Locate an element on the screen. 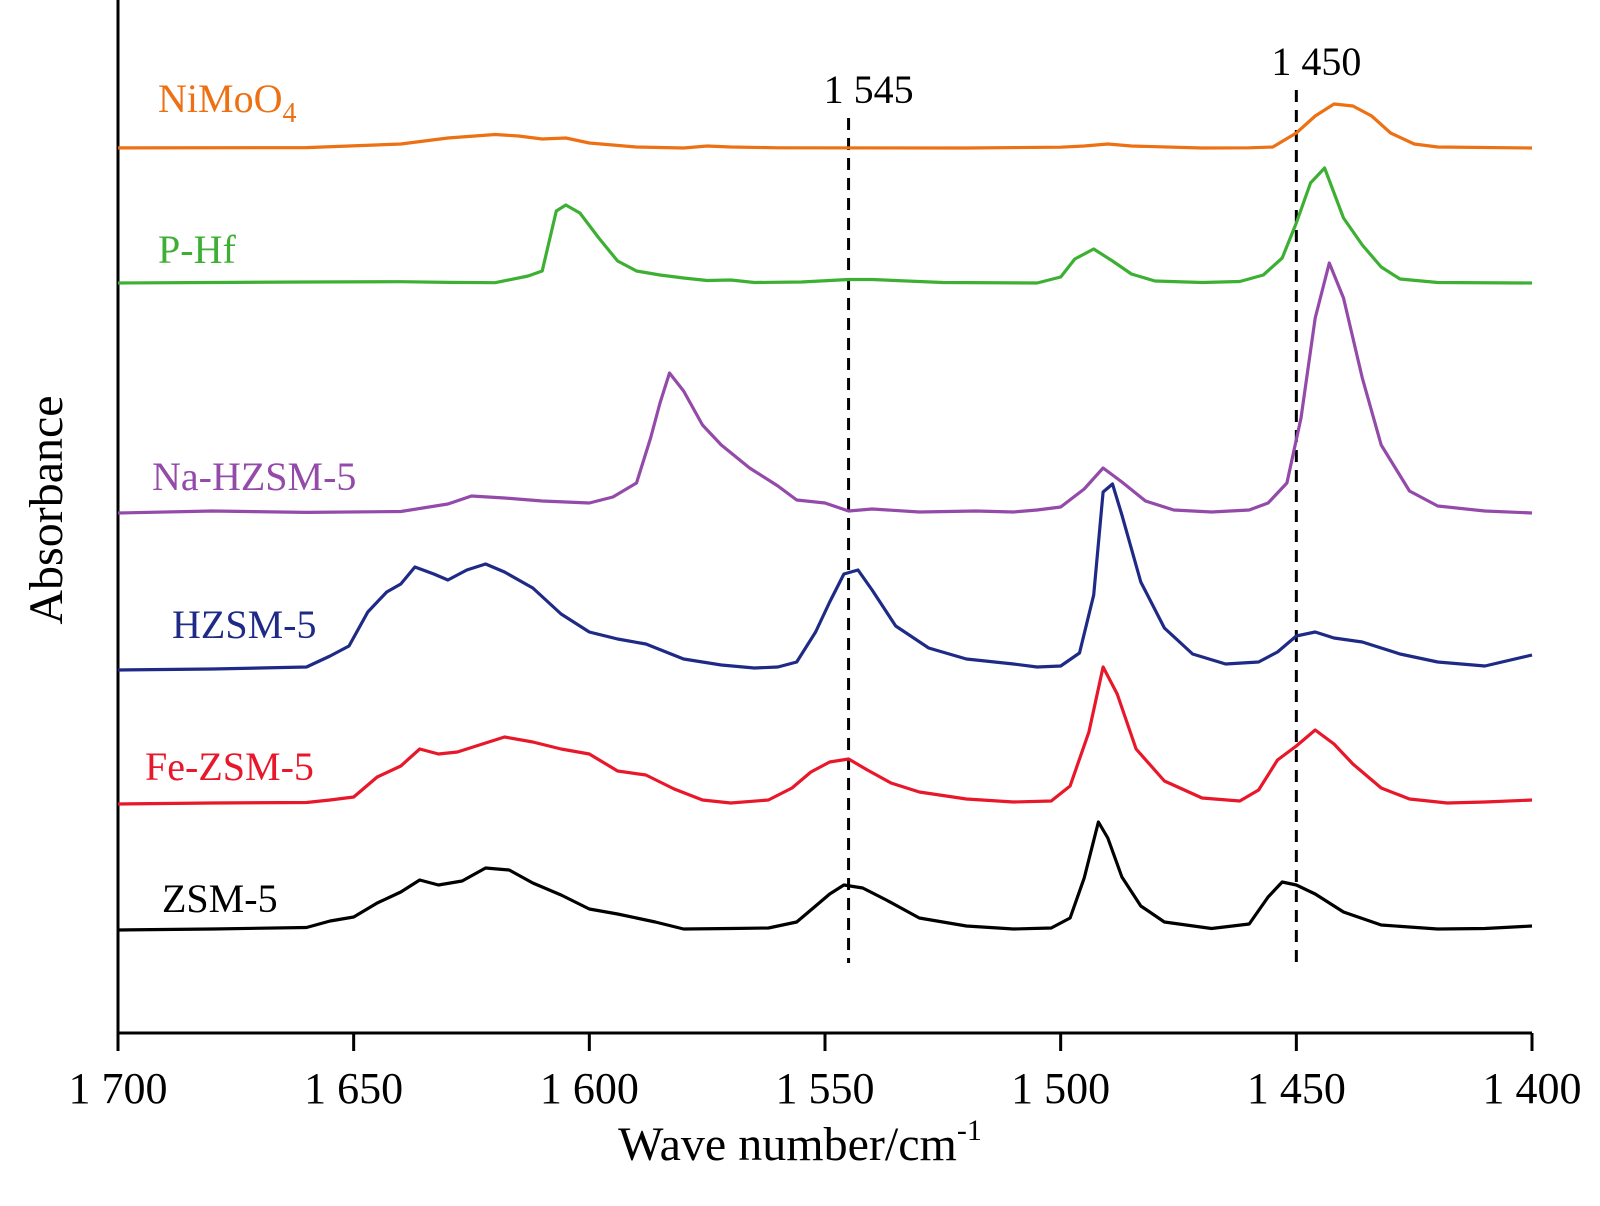 This screenshot has width=1600, height=1206. series-label-subscript: 4 is located at coordinates (289, 113).